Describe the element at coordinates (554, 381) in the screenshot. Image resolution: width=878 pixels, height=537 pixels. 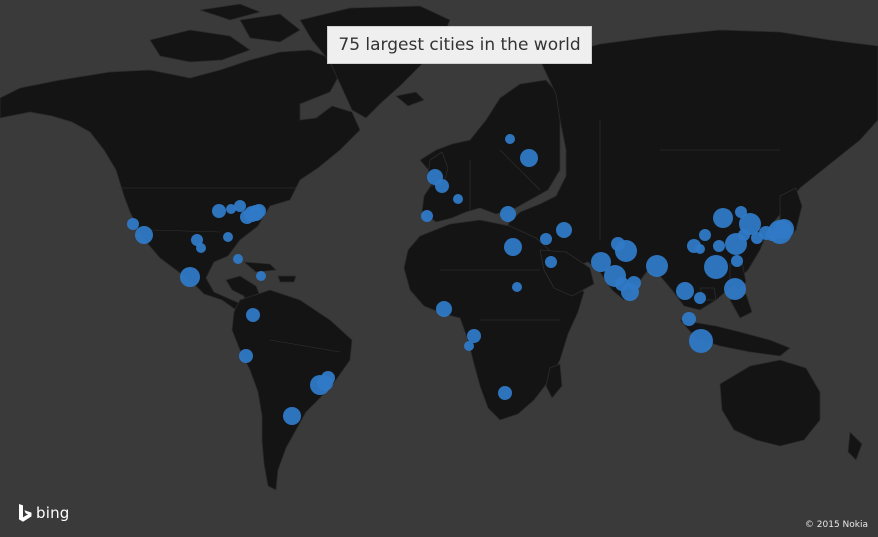
I see `madagascar` at that location.